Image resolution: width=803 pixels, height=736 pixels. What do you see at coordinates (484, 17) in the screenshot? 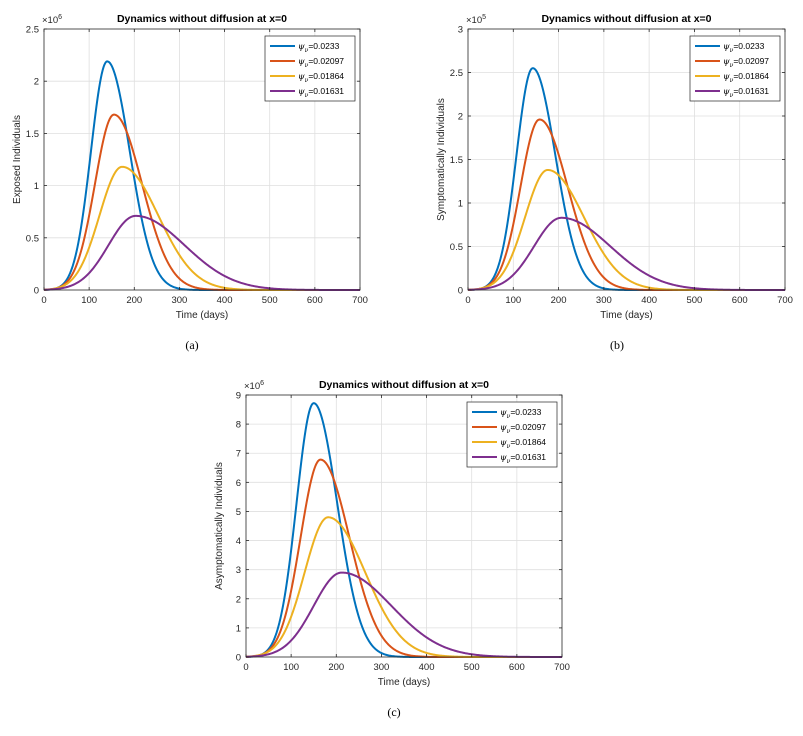
I see `y-exponent-power: 5` at bounding box center [484, 17].